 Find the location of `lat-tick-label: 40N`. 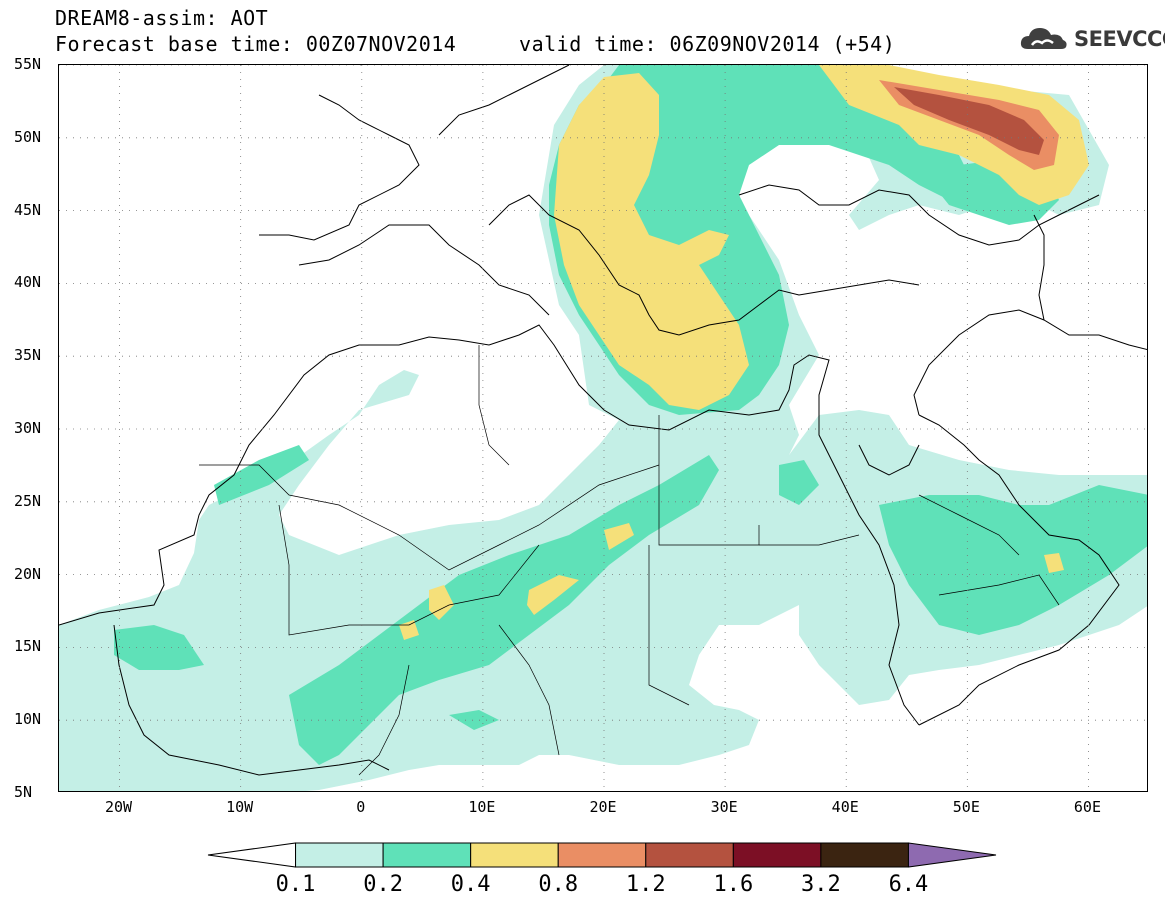

lat-tick-label: 40N is located at coordinates (28, 282).